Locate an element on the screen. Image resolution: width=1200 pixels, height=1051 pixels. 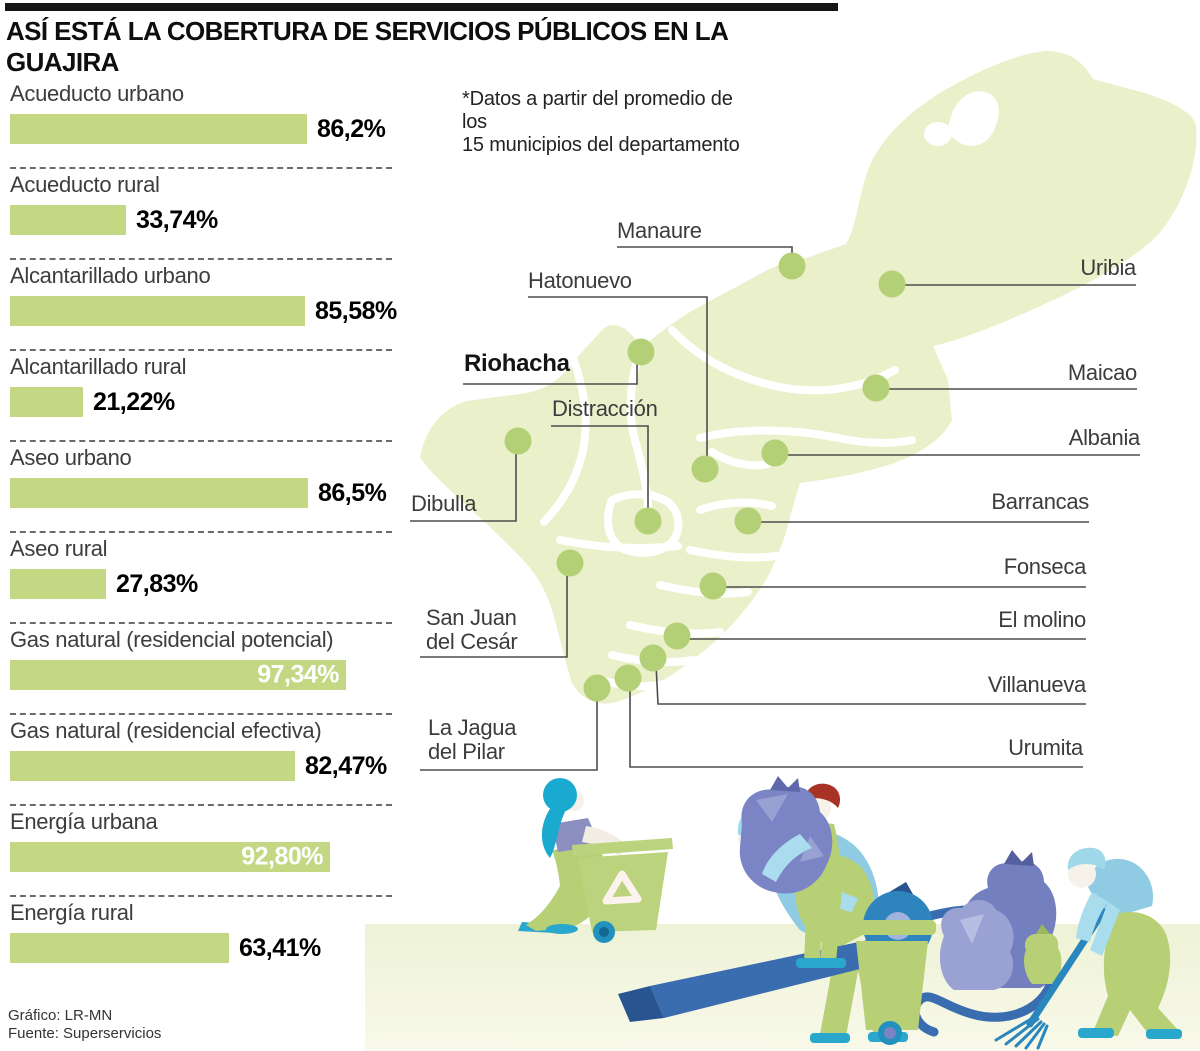
chart-row: Acueducto rural 33,74% is located at coordinates (201, 214).